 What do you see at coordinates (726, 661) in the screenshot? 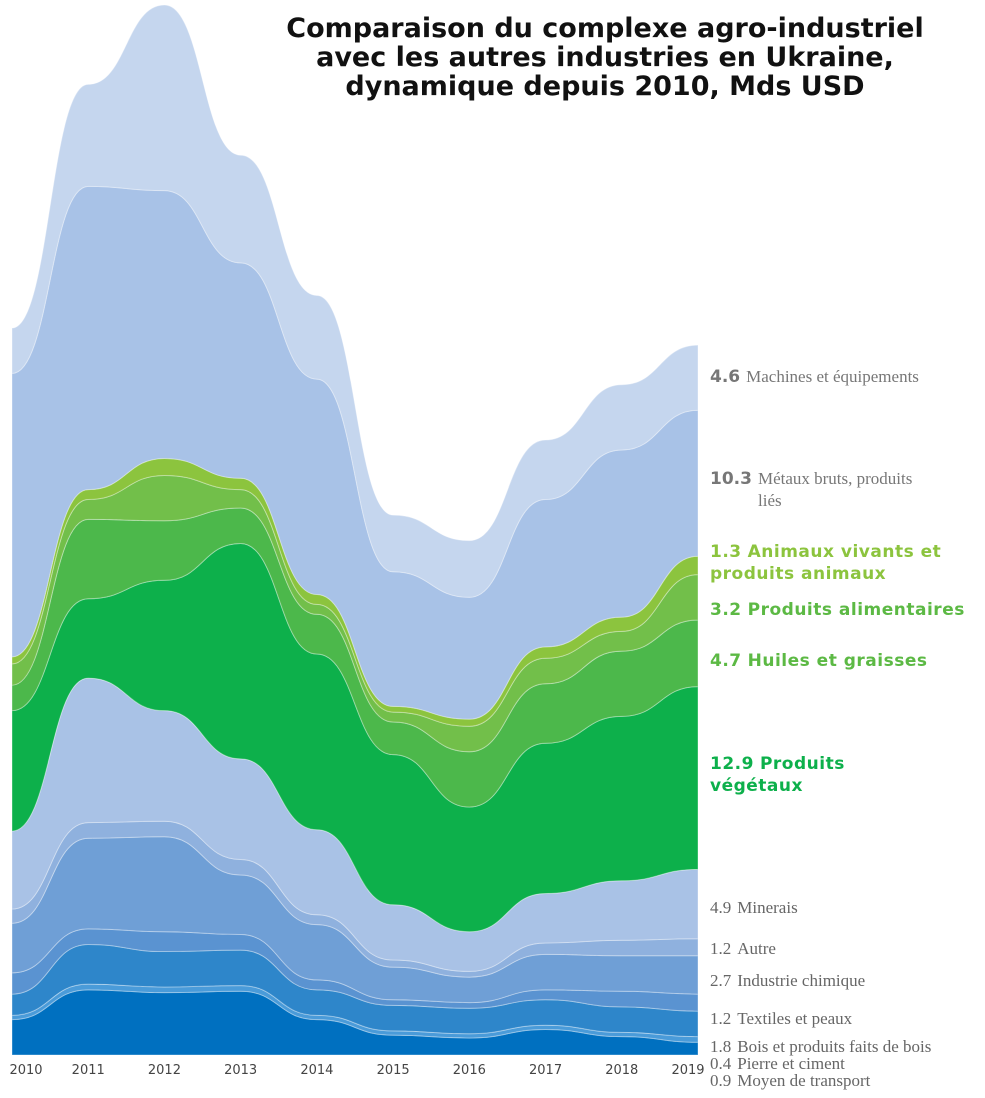
I see `value-label: 4.7` at bounding box center [726, 661].